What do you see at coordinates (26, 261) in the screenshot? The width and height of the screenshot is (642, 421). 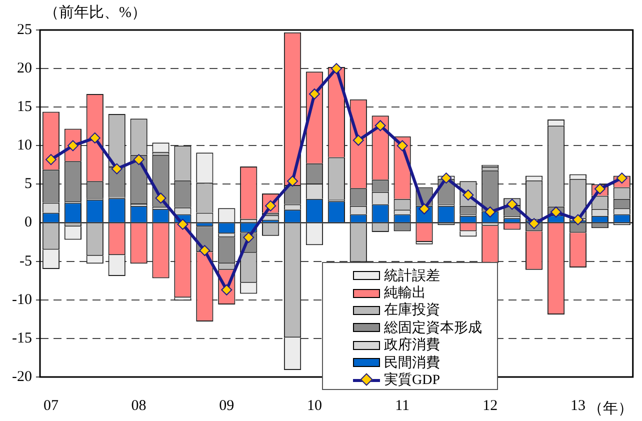 I see `y-tick-label: -5` at bounding box center [26, 261].